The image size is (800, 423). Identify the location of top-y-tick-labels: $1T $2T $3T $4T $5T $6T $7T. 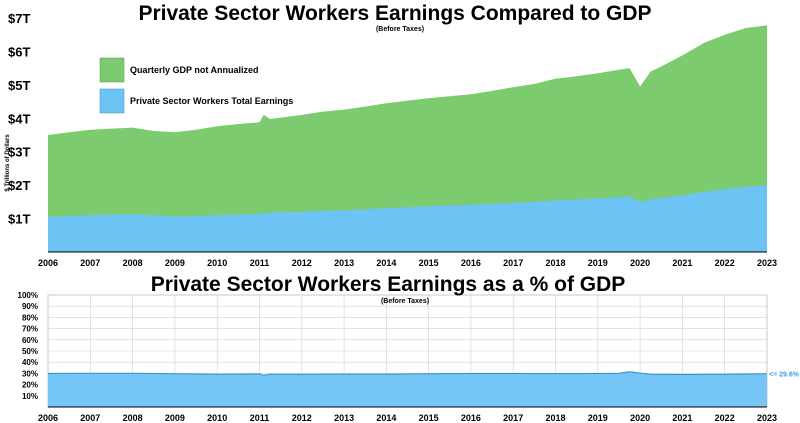
(19, 119).